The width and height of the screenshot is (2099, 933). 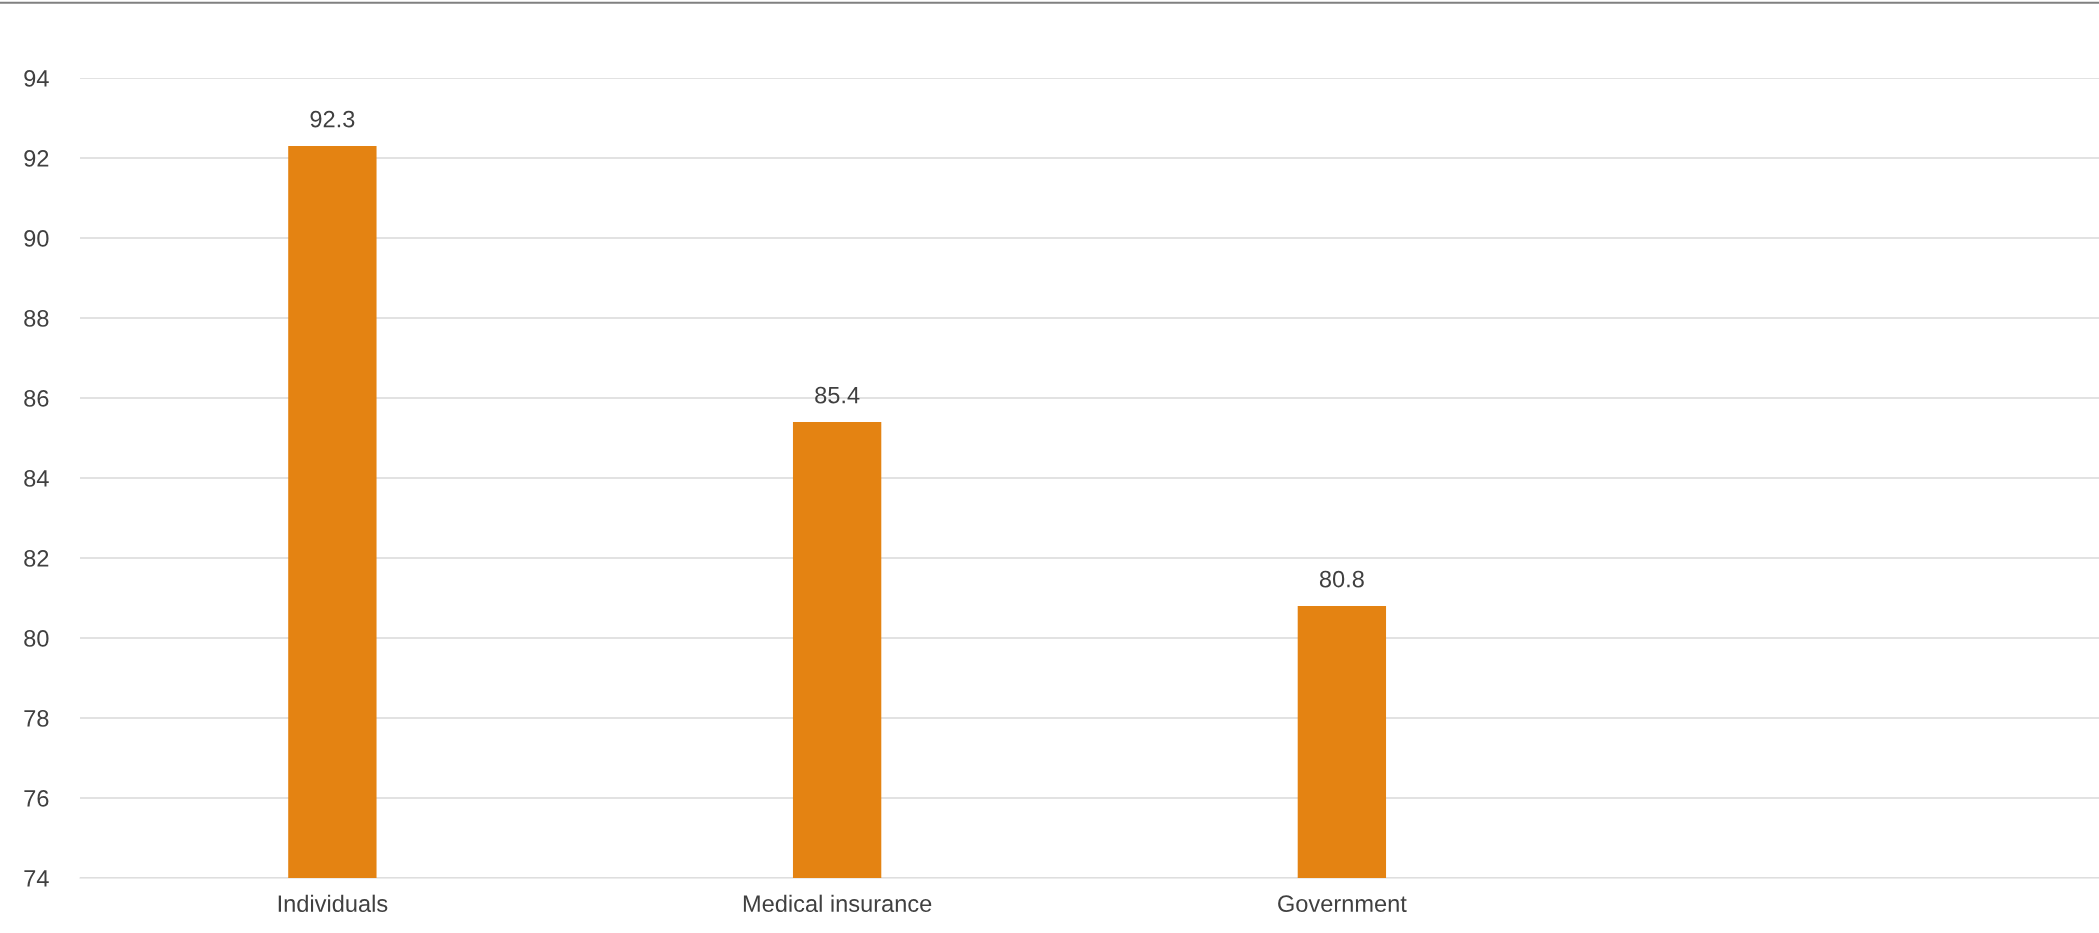 What do you see at coordinates (837, 903) in the screenshot?
I see `x-tick-label: Medical insurance` at bounding box center [837, 903].